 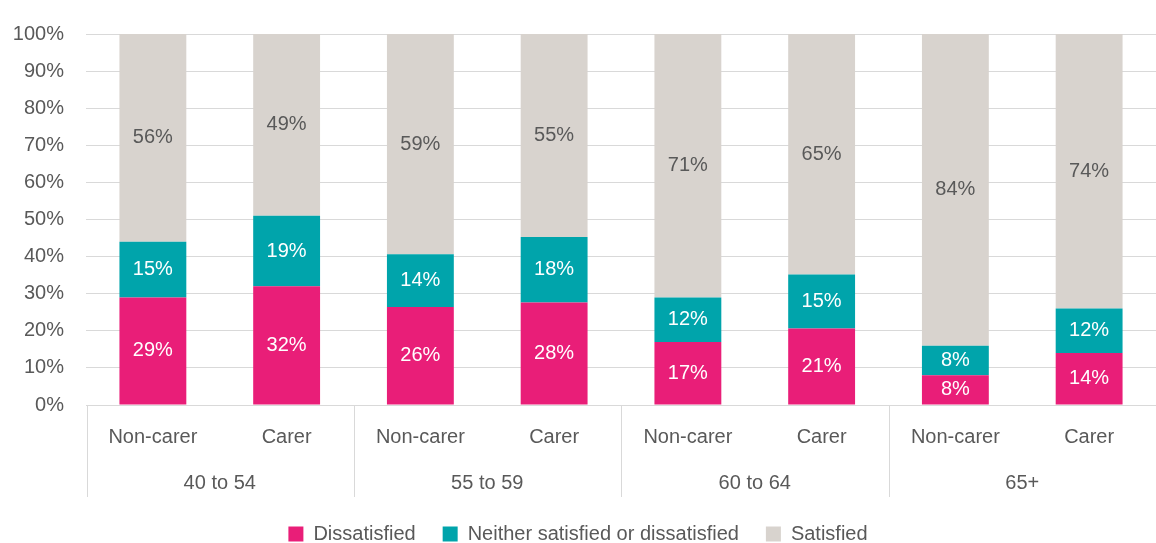 I want to click on data-label: 65%, so click(x=821, y=152).